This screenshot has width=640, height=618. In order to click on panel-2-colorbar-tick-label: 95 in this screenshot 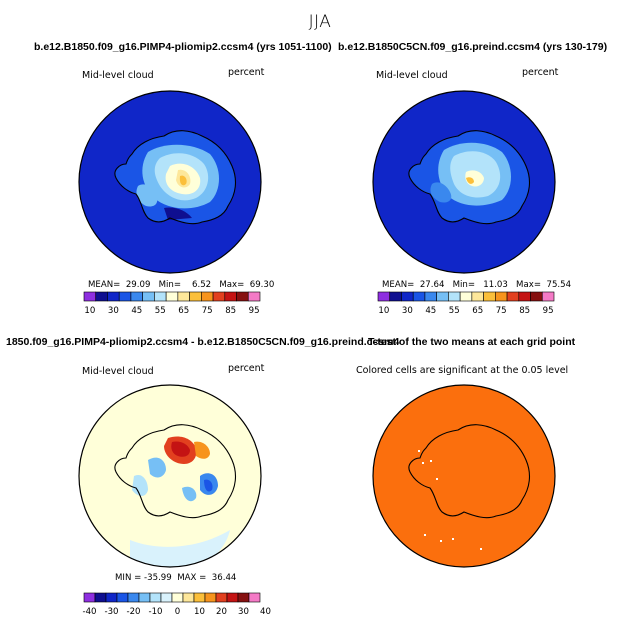, I will do `click(548, 311)`.